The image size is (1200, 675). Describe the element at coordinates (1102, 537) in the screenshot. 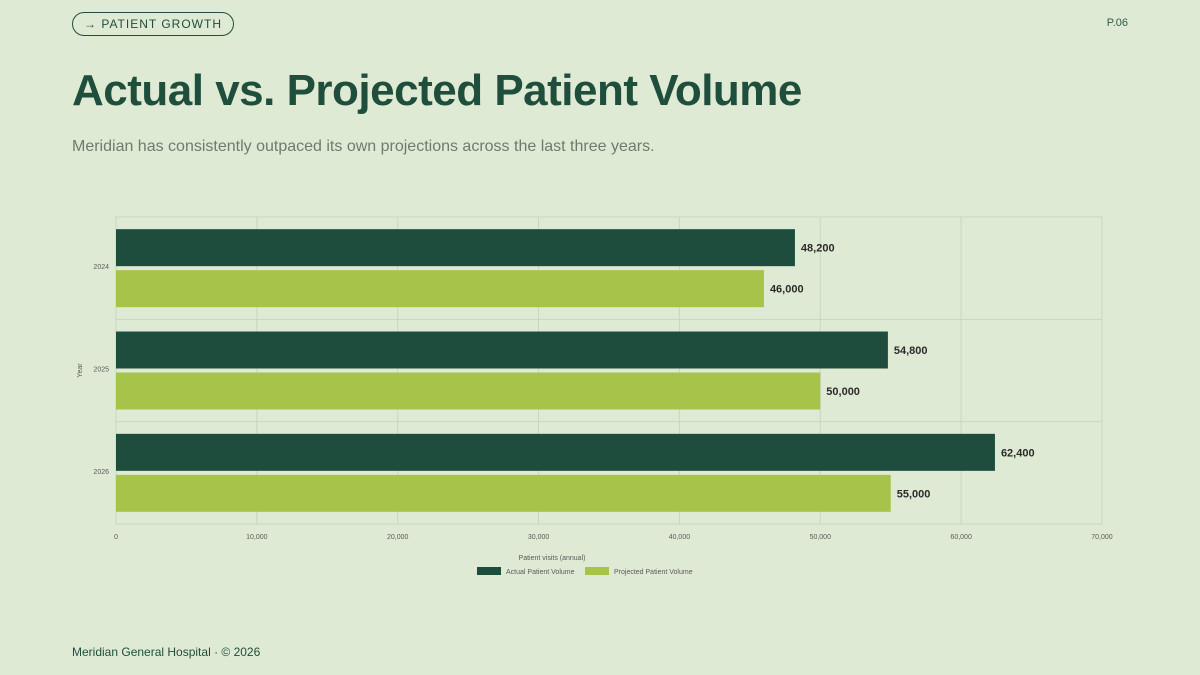

I see `x-tick-label: 70,000` at that location.